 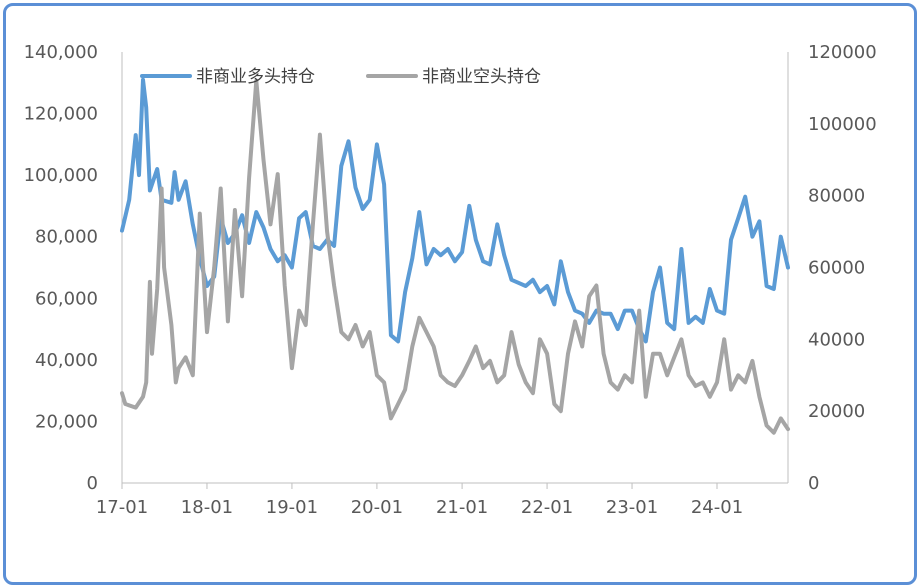 What do you see at coordinates (66, 360) in the screenshot?
I see `left-tick-label: 40,000` at bounding box center [66, 360].